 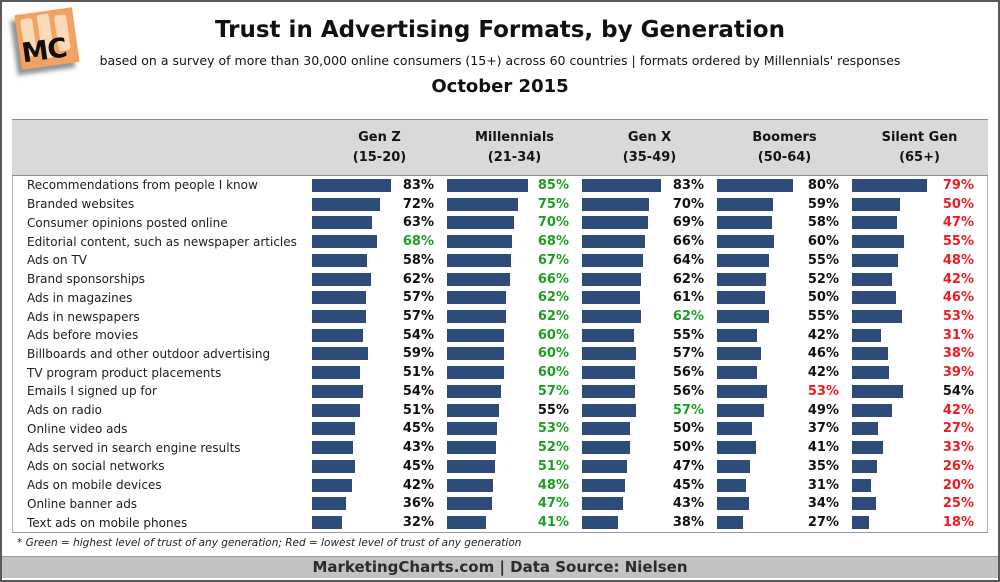 What do you see at coordinates (649, 522) in the screenshot?
I see `generation-cell: 38%` at bounding box center [649, 522].